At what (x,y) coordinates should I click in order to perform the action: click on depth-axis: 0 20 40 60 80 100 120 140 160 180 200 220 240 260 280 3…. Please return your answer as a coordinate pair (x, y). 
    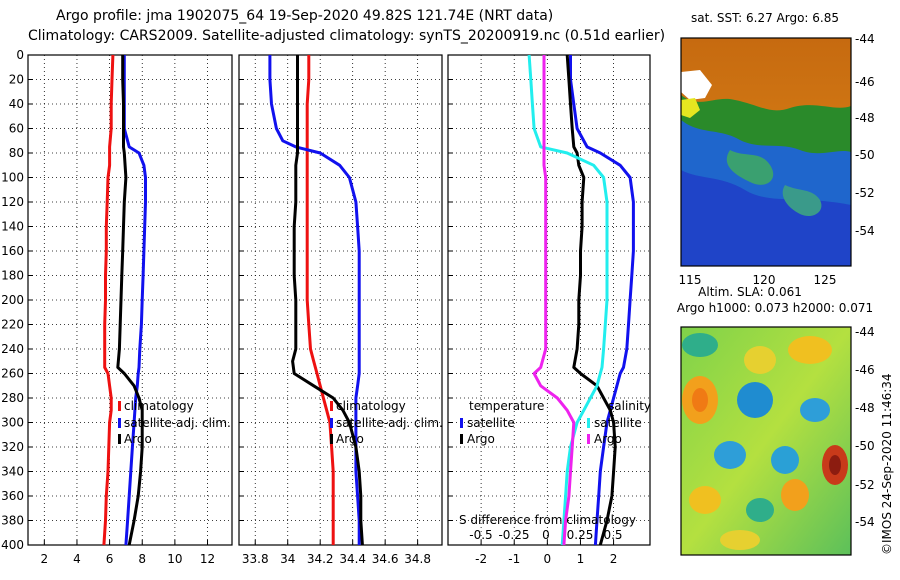
    Looking at the image, I should click on (12, 300).